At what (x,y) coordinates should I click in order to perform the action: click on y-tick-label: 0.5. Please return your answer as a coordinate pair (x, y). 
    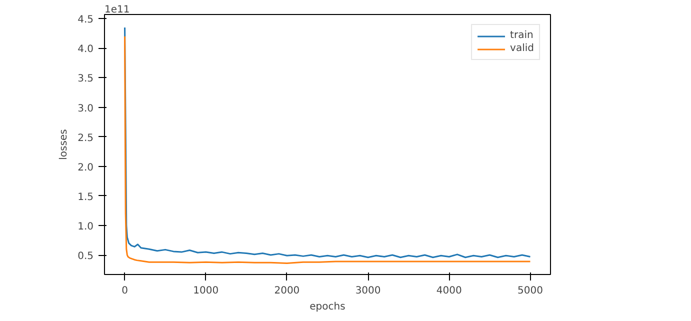
    Looking at the image, I should click on (86, 256).